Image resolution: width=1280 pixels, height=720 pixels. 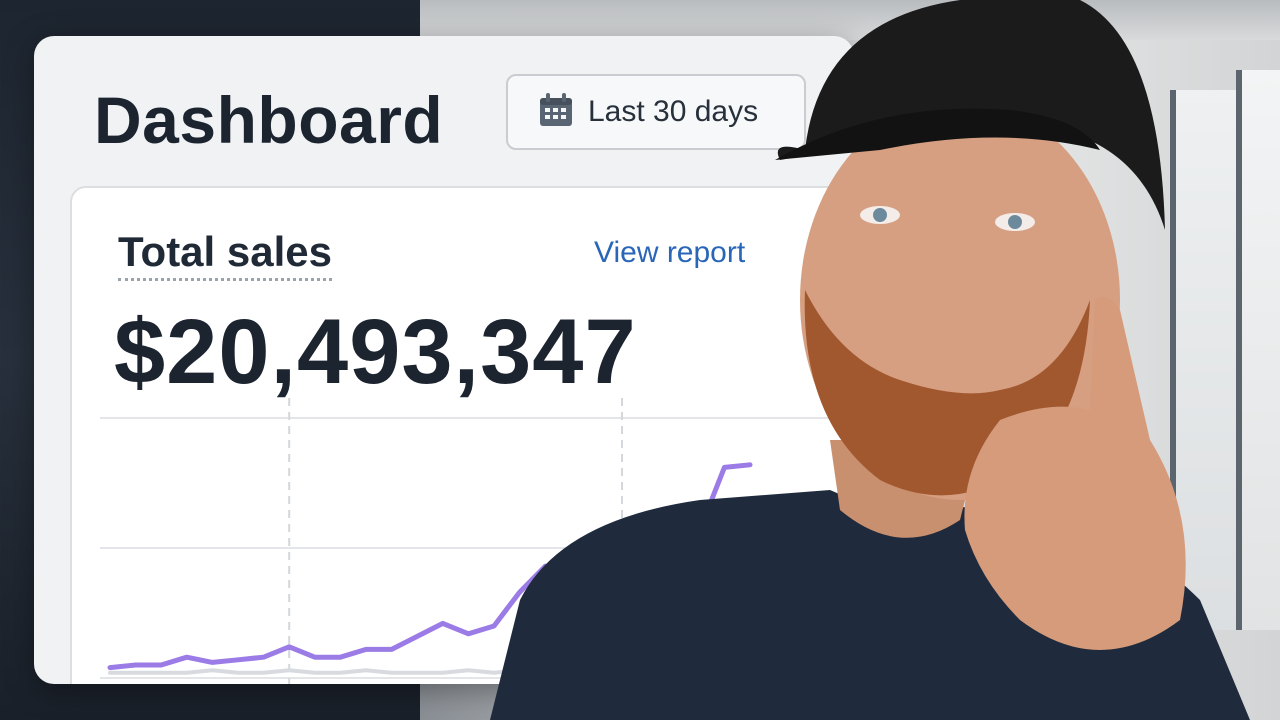 I want to click on date-range-button: Last 30 days, so click(x=656, y=112).